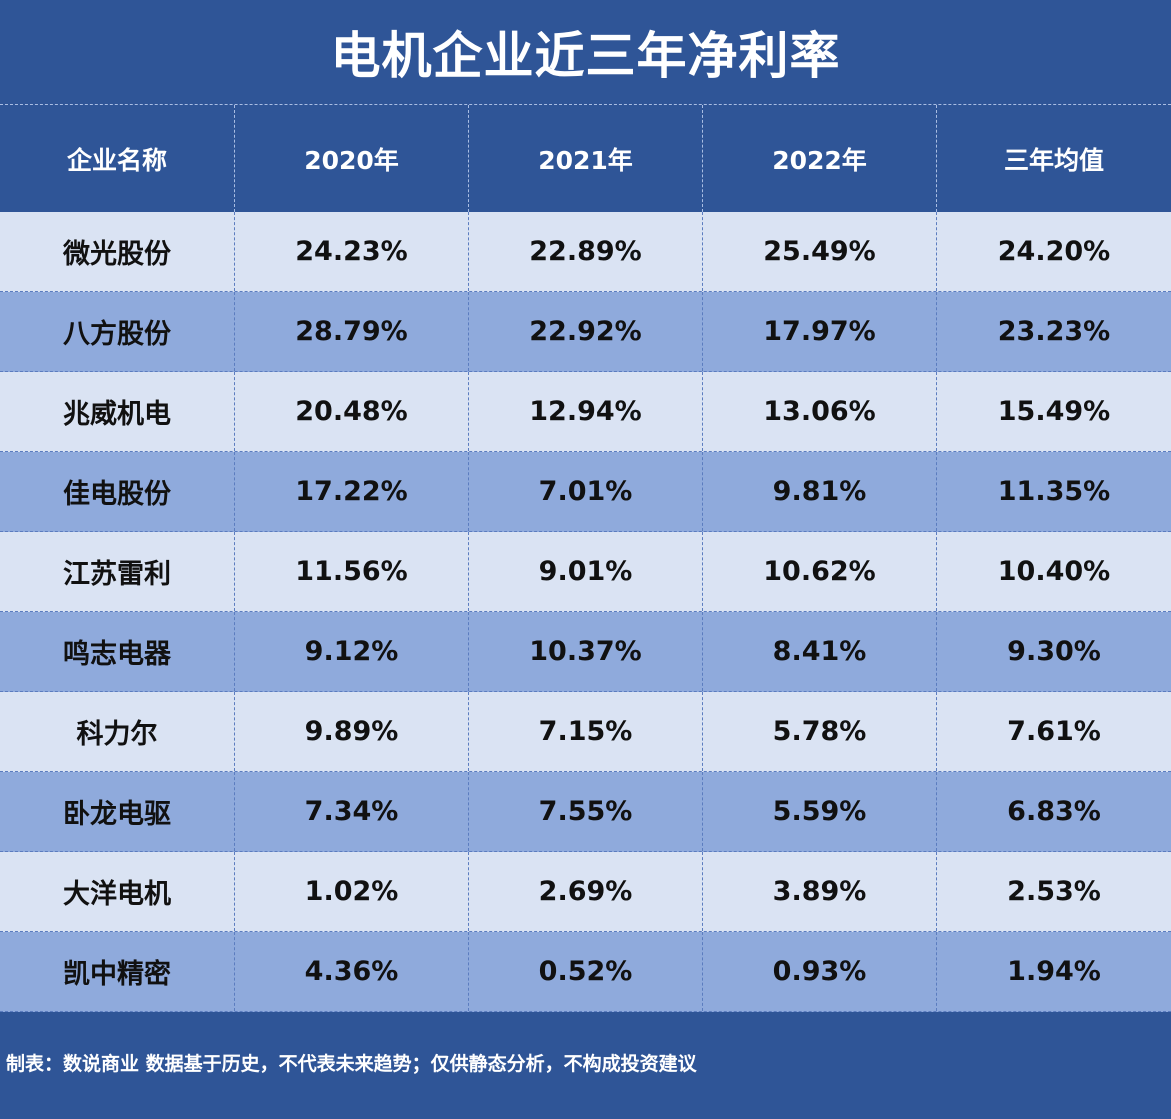  I want to click on average-cell: 23.23%, so click(1054, 331).